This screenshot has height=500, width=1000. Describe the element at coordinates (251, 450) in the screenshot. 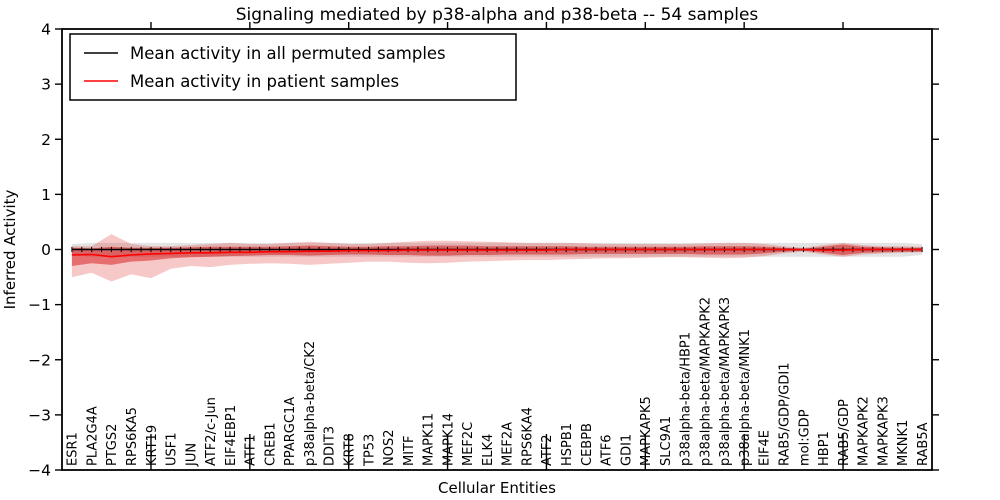

I see `x-tick-label: ATF1` at that location.